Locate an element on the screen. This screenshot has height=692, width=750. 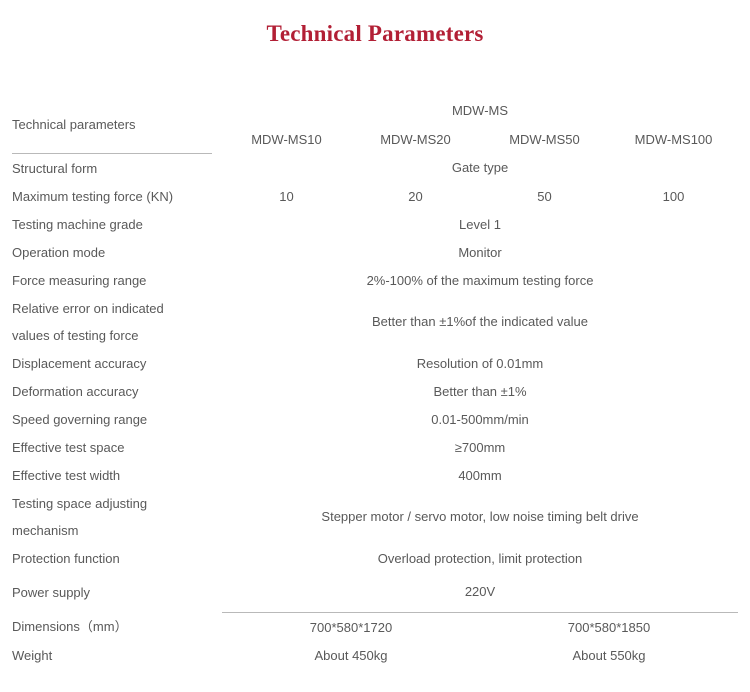
row-value-cell: About 550kg is located at coordinates (609, 655).